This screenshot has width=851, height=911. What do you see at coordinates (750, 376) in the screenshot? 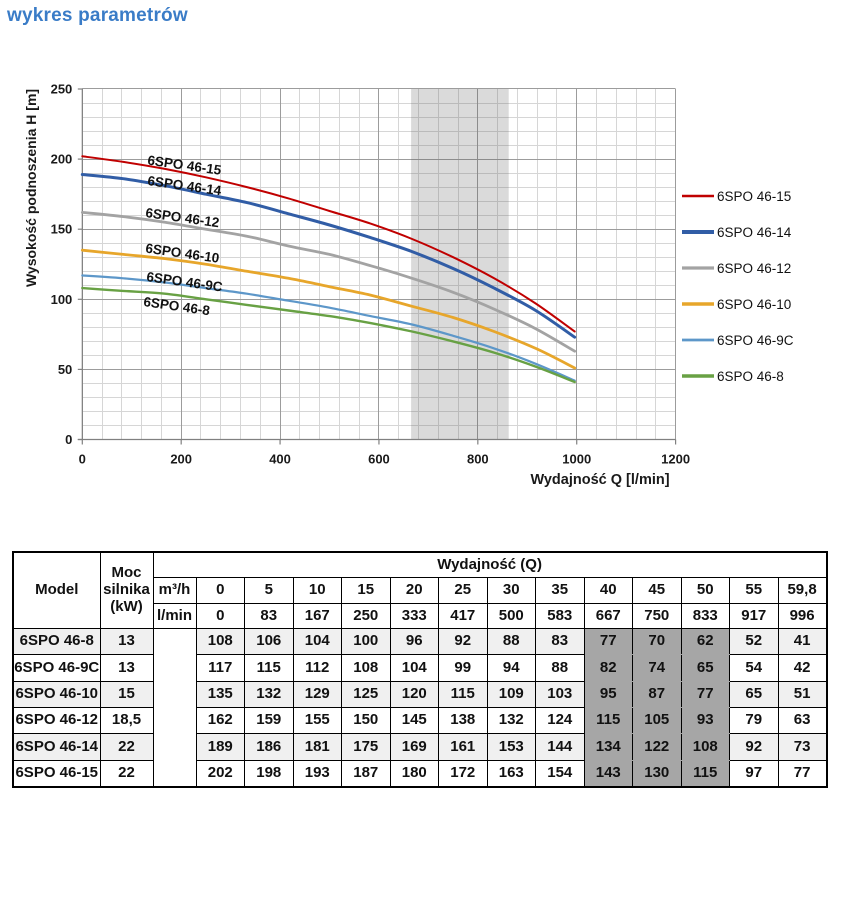
I see `svg-text: 6SPO 46-8` at bounding box center [750, 376].